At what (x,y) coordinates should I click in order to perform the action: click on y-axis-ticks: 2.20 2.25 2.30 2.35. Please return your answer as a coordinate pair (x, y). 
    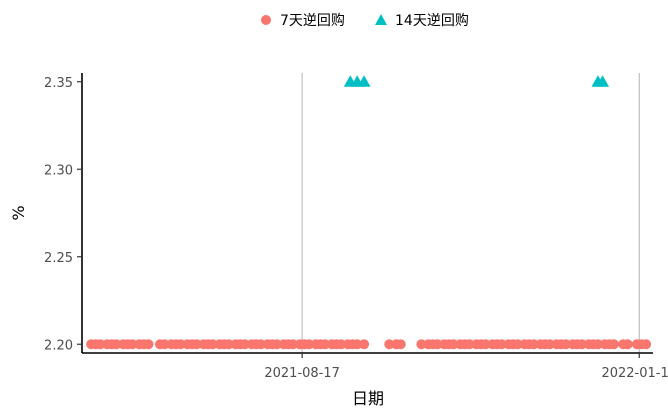
    Looking at the image, I should click on (63, 214).